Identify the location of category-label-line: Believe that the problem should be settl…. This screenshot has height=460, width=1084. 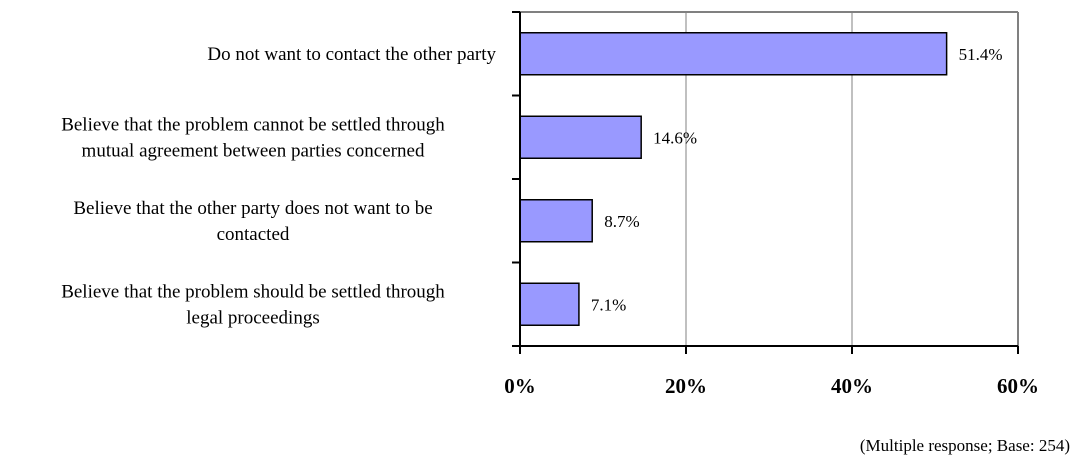
(253, 291).